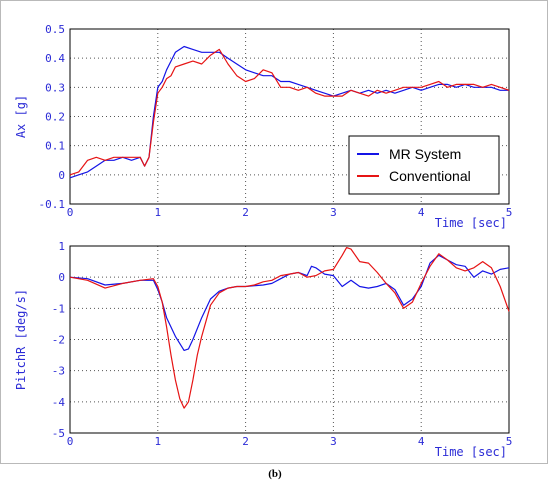 The image size is (550, 485). I want to click on acceleration-xtick-label: 4, so click(421, 212).